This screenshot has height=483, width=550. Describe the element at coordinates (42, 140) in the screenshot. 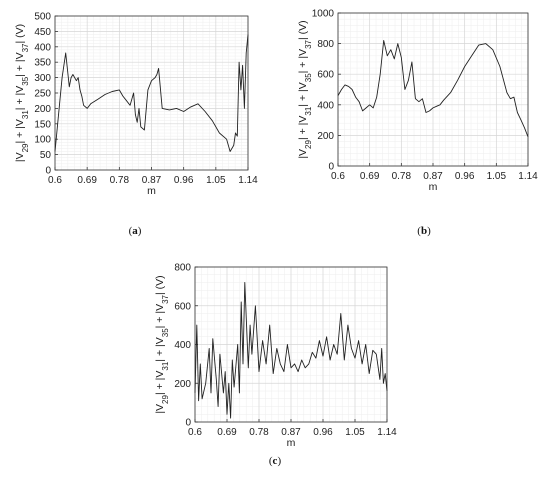

I see `y-tick-label: 100` at that location.